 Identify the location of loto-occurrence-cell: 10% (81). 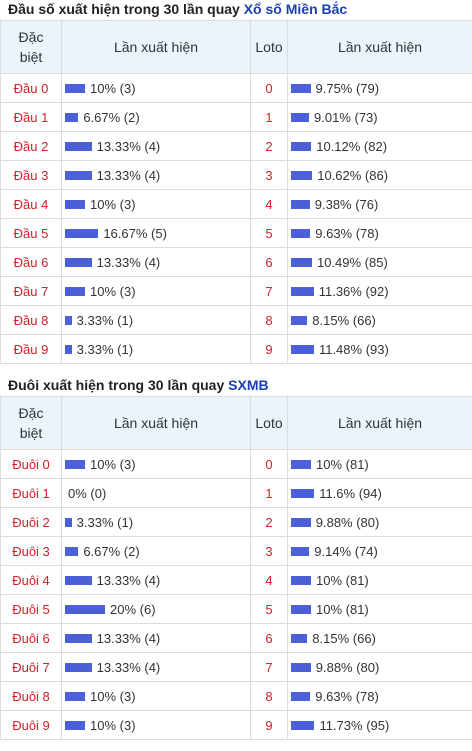
(379, 609).